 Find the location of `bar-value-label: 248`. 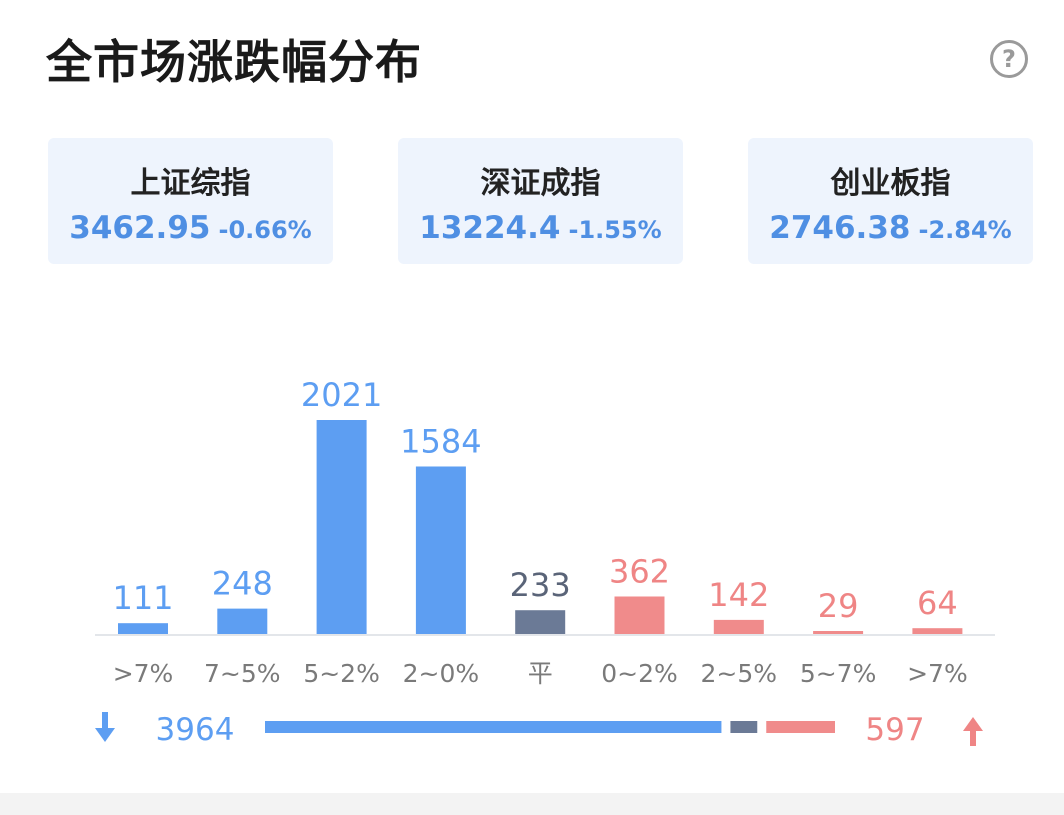

bar-value-label: 248 is located at coordinates (242, 584).